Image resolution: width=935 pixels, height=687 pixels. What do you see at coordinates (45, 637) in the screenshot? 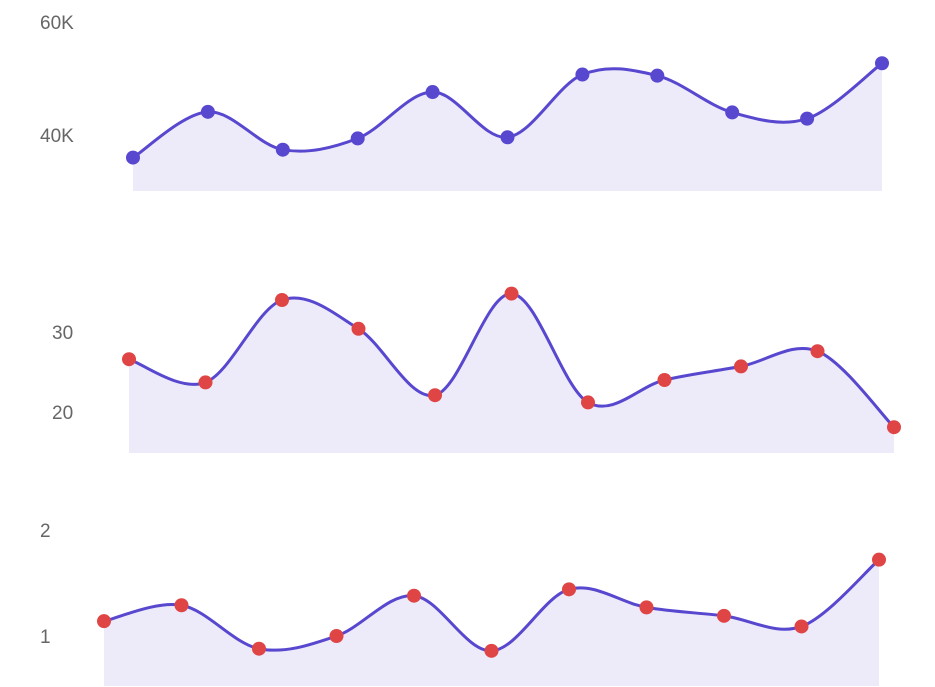
I see `y-tick-label: 1` at bounding box center [45, 637].